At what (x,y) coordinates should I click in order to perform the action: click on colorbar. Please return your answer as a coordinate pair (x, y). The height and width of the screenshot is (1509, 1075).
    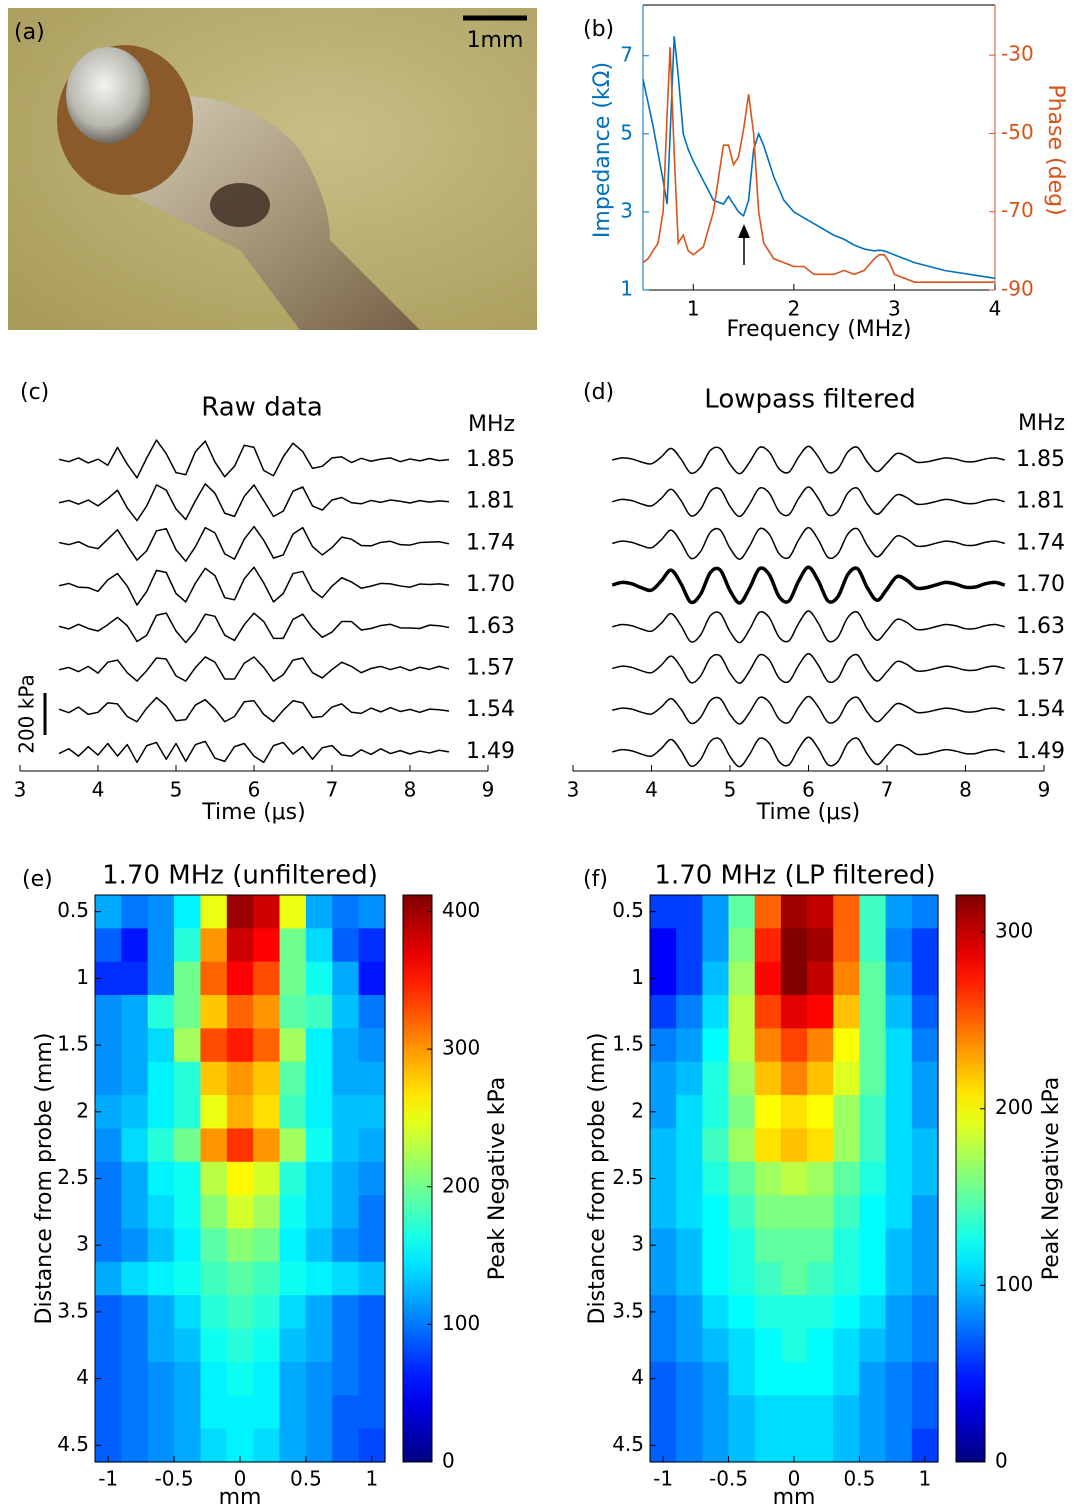
    Looking at the image, I should click on (417, 1178).